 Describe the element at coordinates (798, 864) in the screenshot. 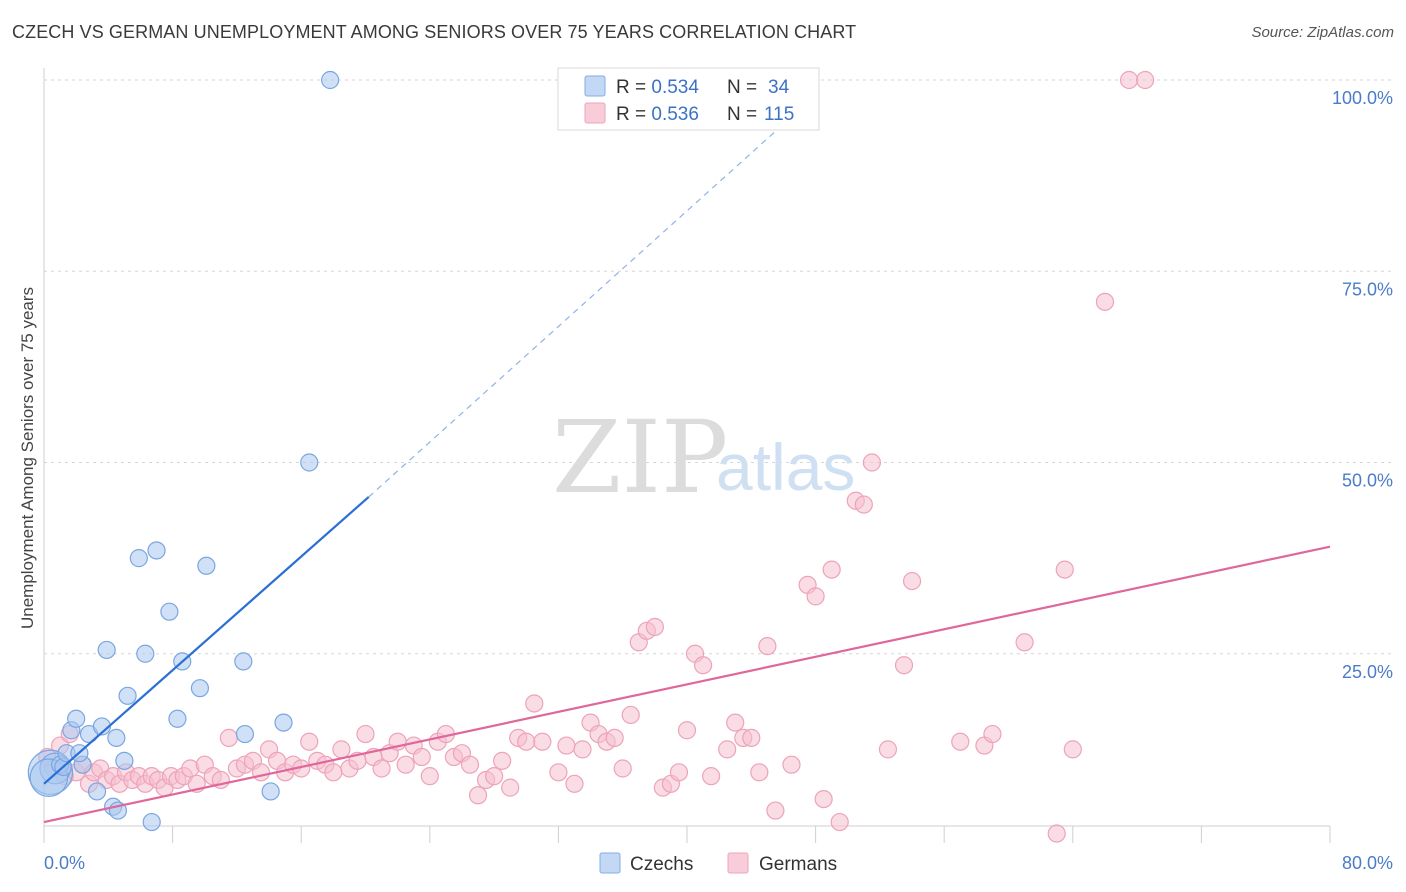

I see `bottom-legend-german: Germans` at that location.